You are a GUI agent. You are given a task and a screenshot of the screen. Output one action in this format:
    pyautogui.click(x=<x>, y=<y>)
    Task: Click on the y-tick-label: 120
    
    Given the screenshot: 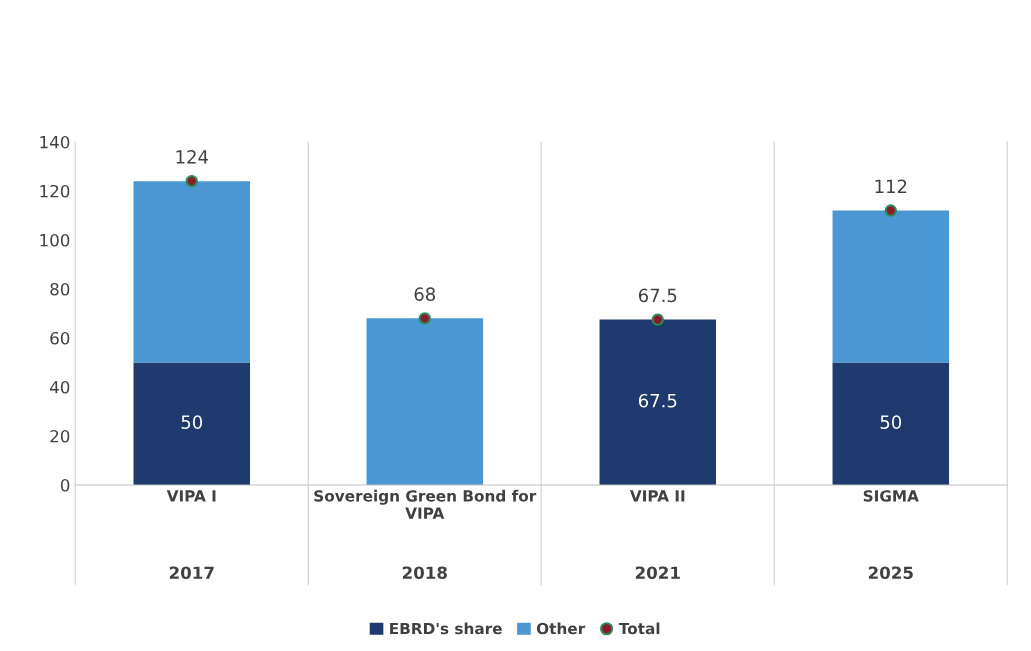 What is the action you would take?
    pyautogui.click(x=55, y=191)
    